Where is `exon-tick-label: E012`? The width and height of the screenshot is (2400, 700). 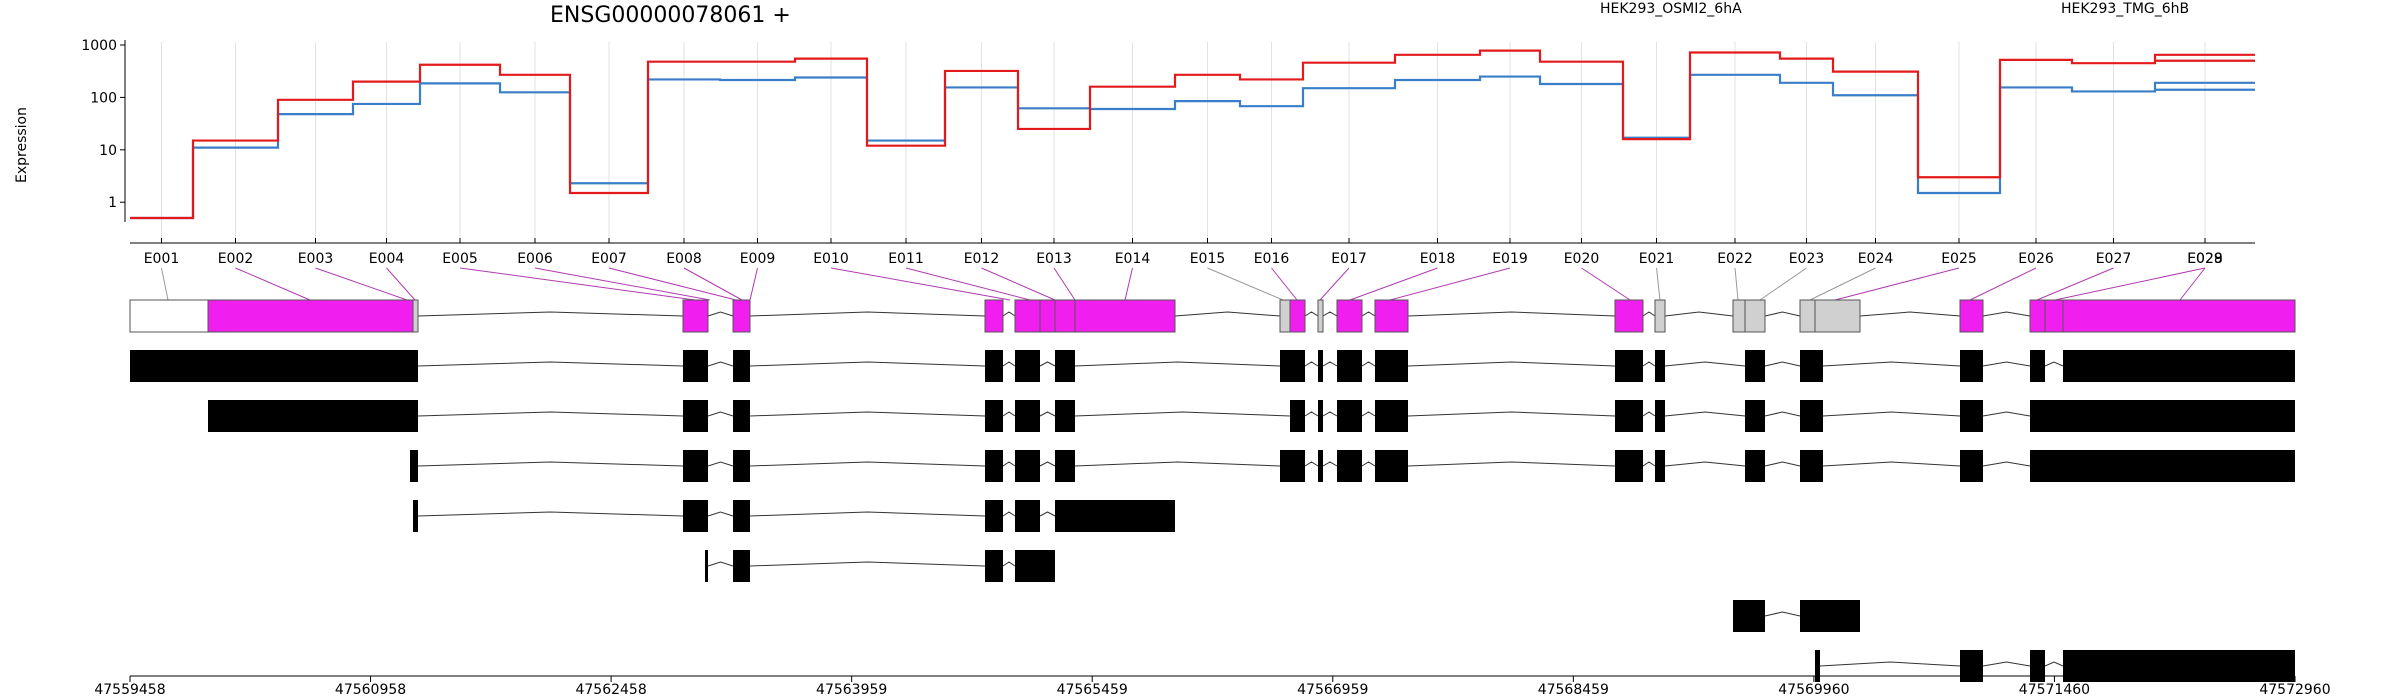
exon-tick-label: E012 is located at coordinates (982, 259).